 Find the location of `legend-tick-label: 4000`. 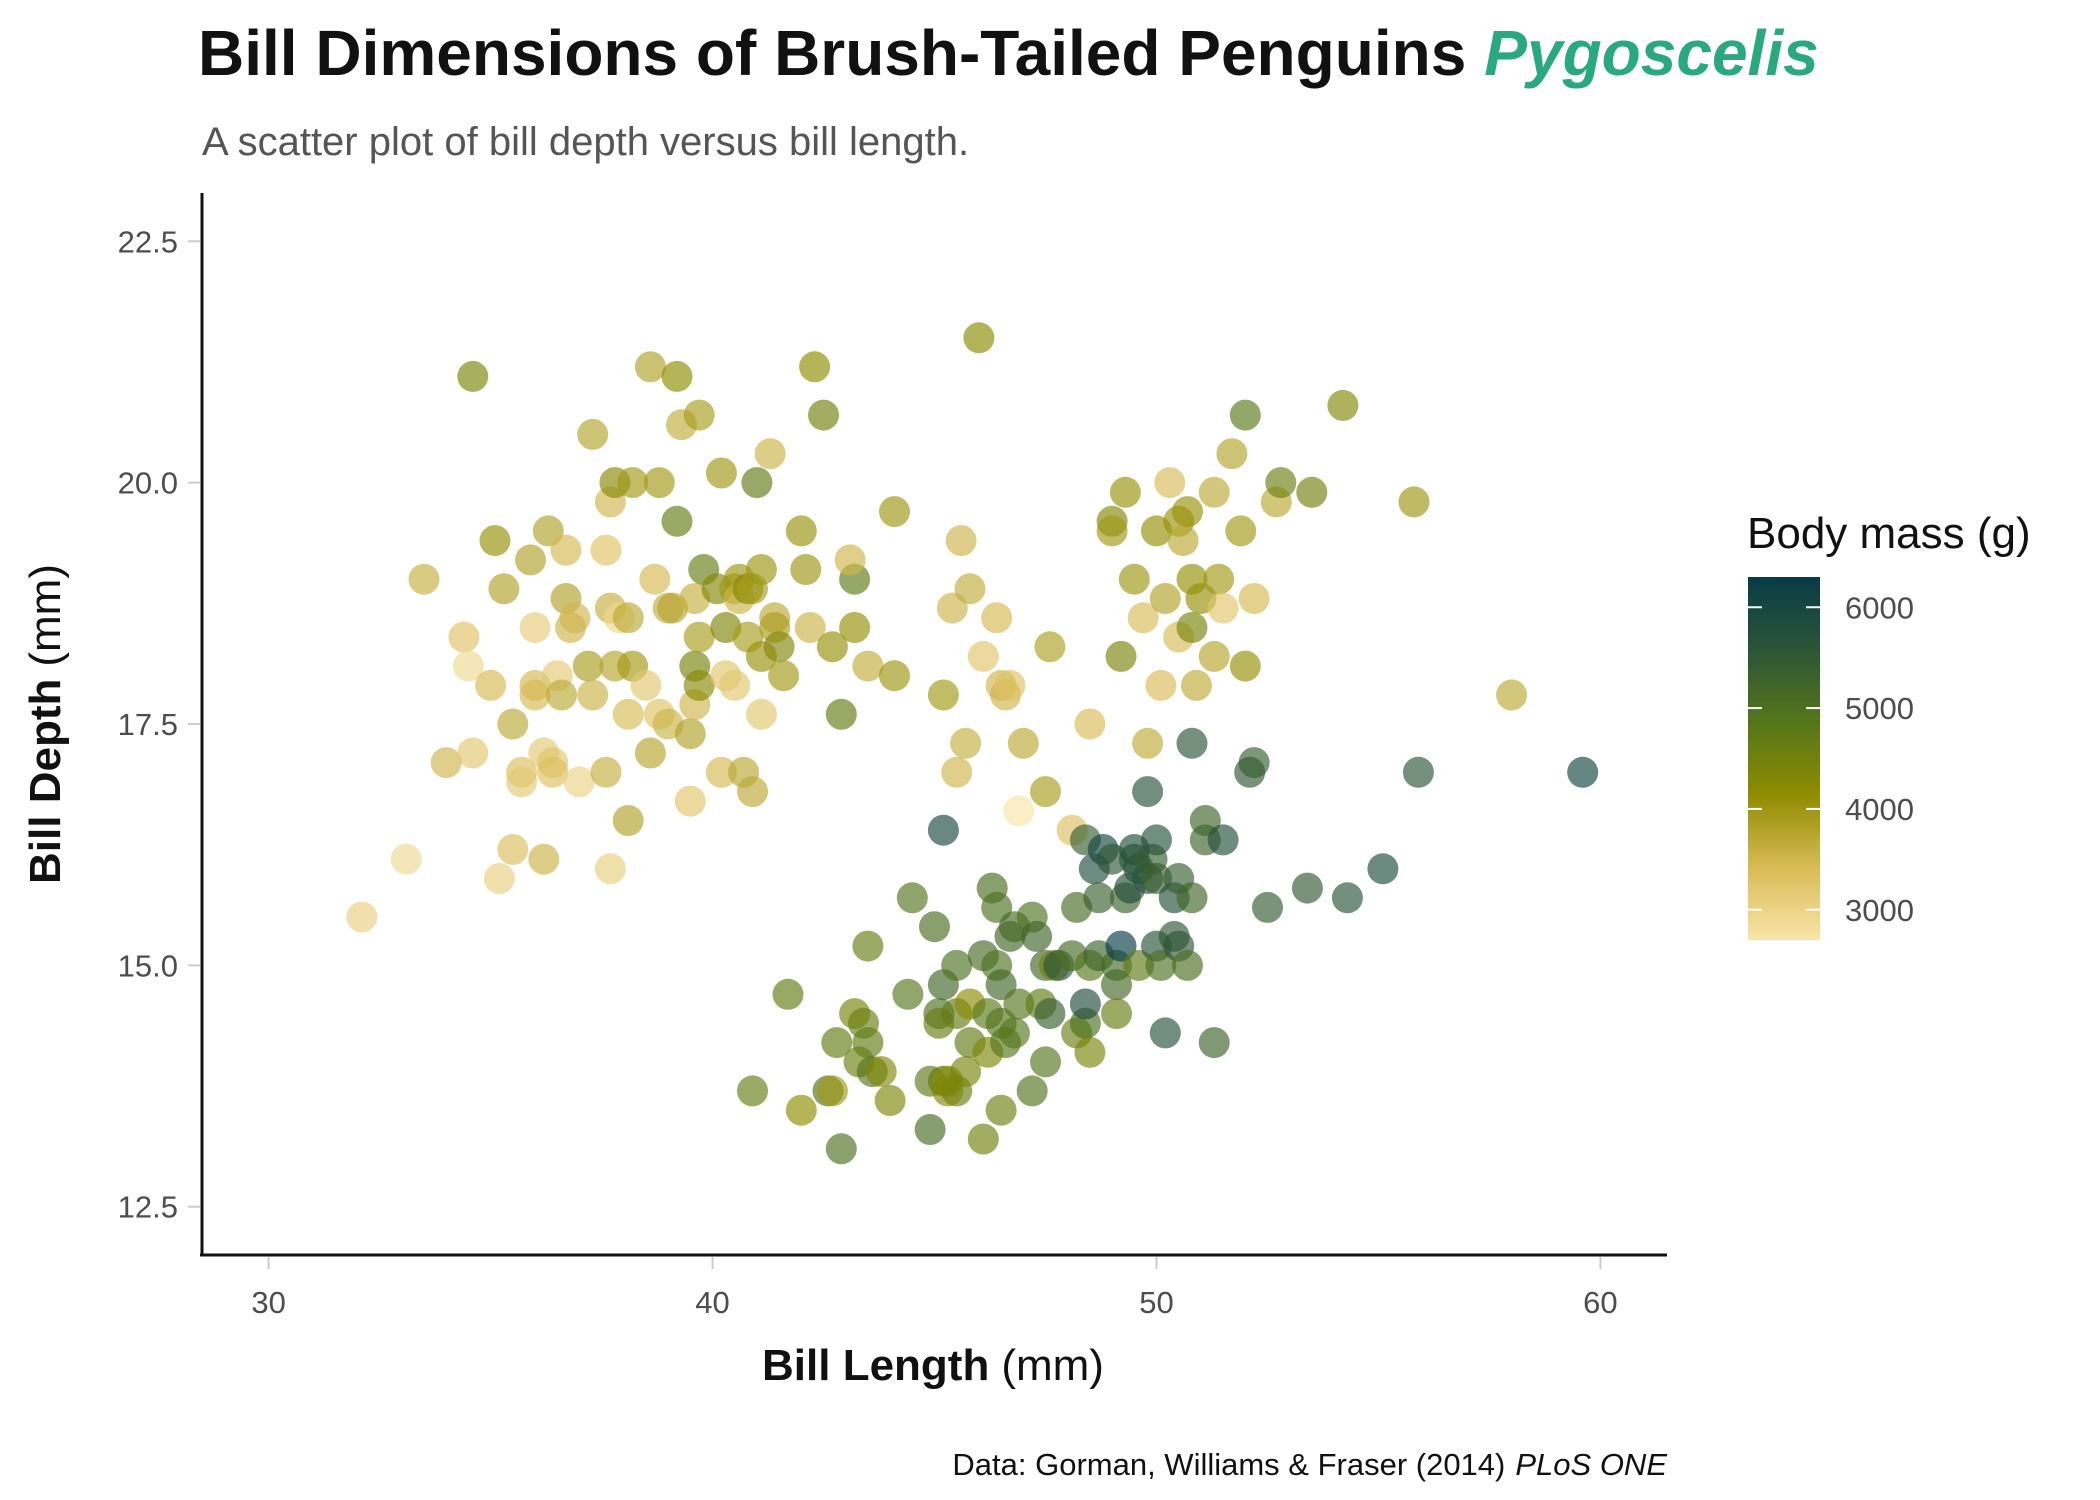

legend-tick-label: 4000 is located at coordinates (1879, 809).